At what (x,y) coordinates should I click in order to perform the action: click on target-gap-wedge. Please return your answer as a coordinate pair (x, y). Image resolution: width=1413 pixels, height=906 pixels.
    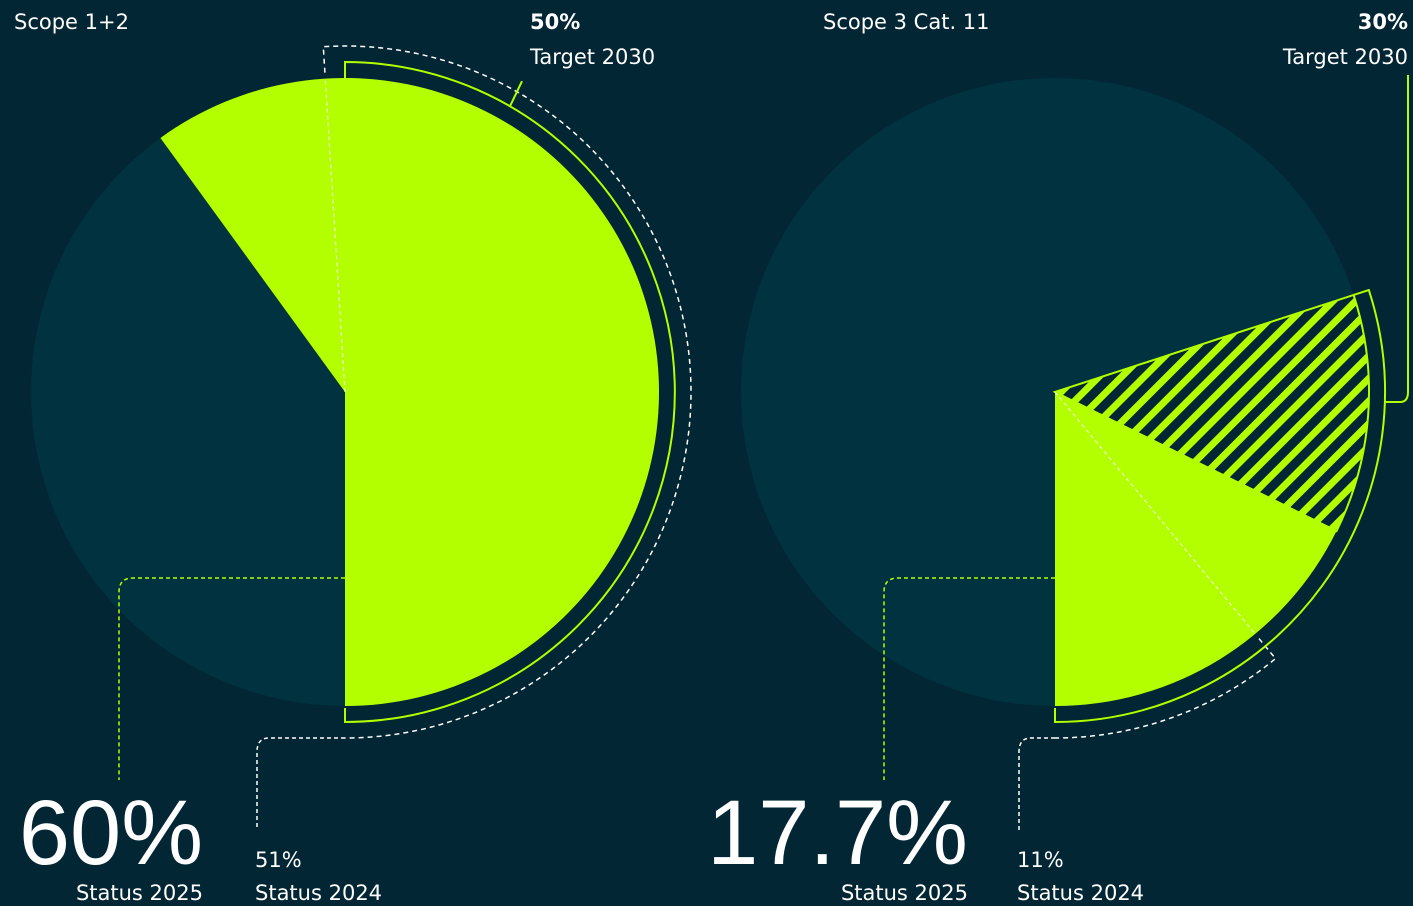
    Looking at the image, I should click on (1211, 413).